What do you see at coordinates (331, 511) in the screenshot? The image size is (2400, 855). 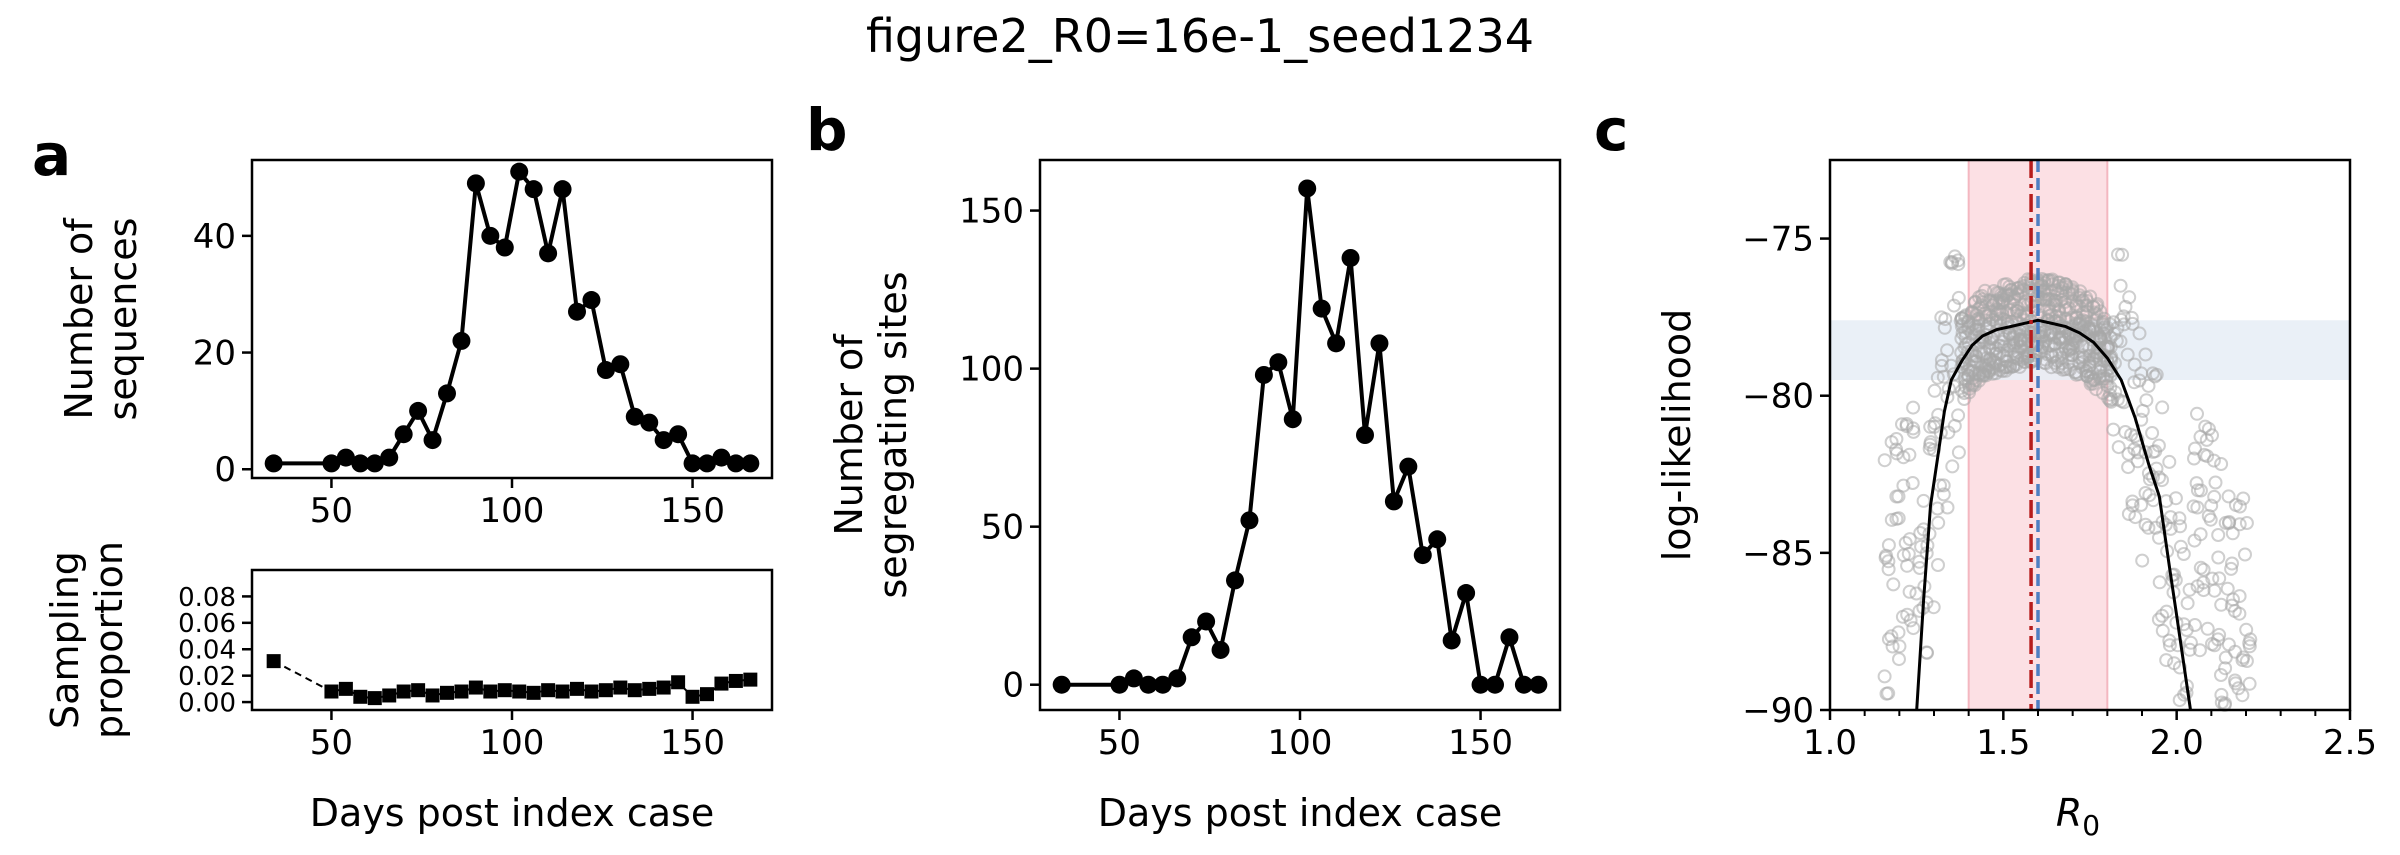 I see `a-top-xtick-label: 50` at bounding box center [331, 511].